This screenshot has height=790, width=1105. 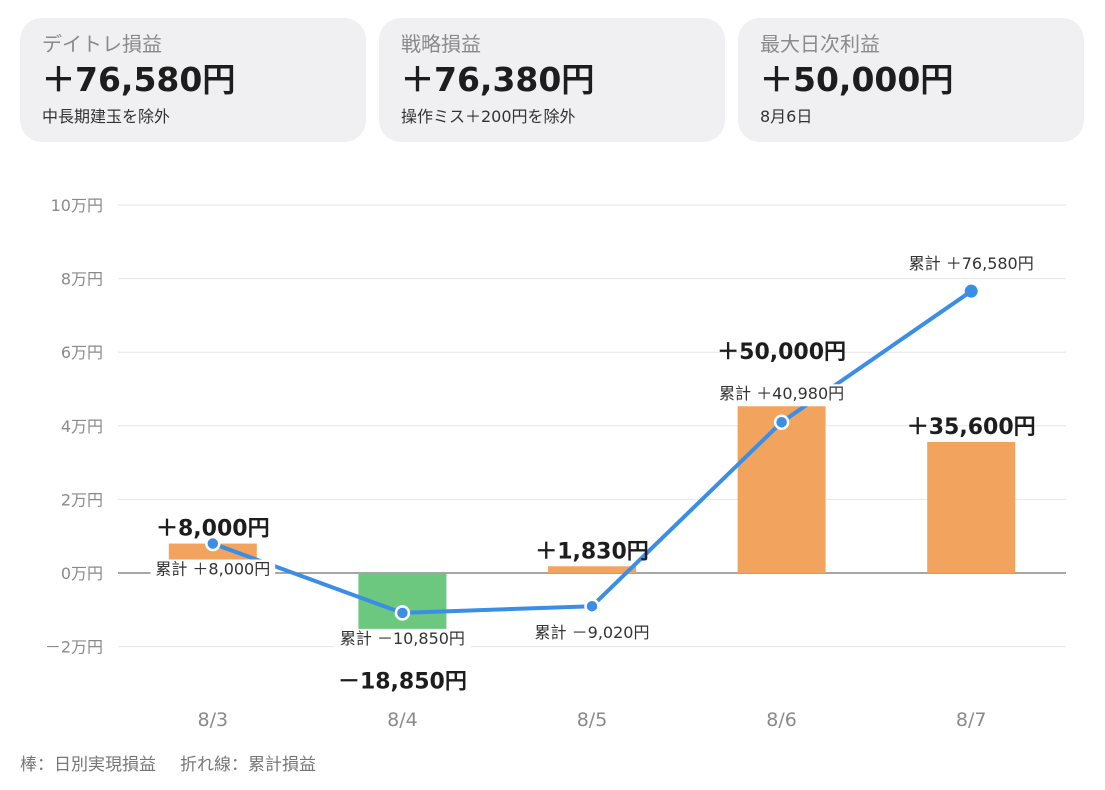 I want to click on bar-value-label: ＋1,830円, so click(x=592, y=551).